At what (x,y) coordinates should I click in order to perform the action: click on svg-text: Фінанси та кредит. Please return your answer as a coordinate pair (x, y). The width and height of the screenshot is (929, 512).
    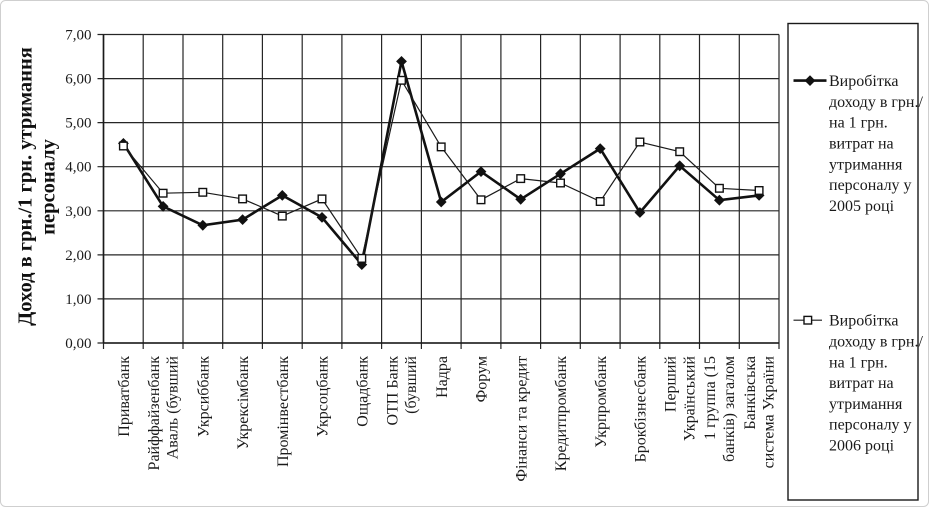
    Looking at the image, I should click on (521, 419).